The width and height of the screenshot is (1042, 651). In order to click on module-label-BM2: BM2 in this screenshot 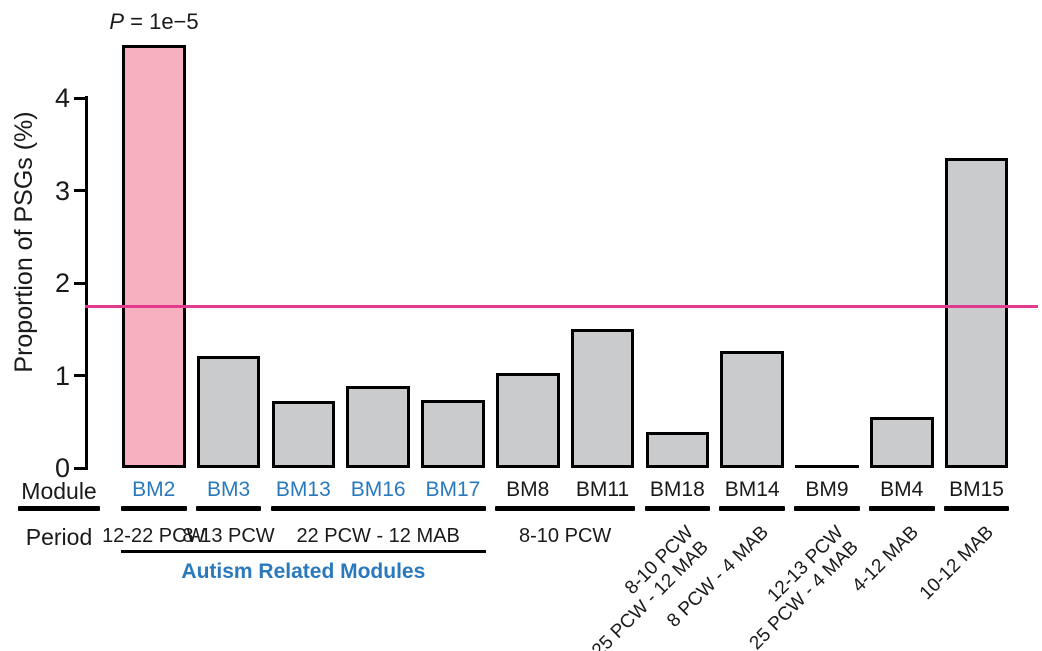, I will do `click(154, 489)`.